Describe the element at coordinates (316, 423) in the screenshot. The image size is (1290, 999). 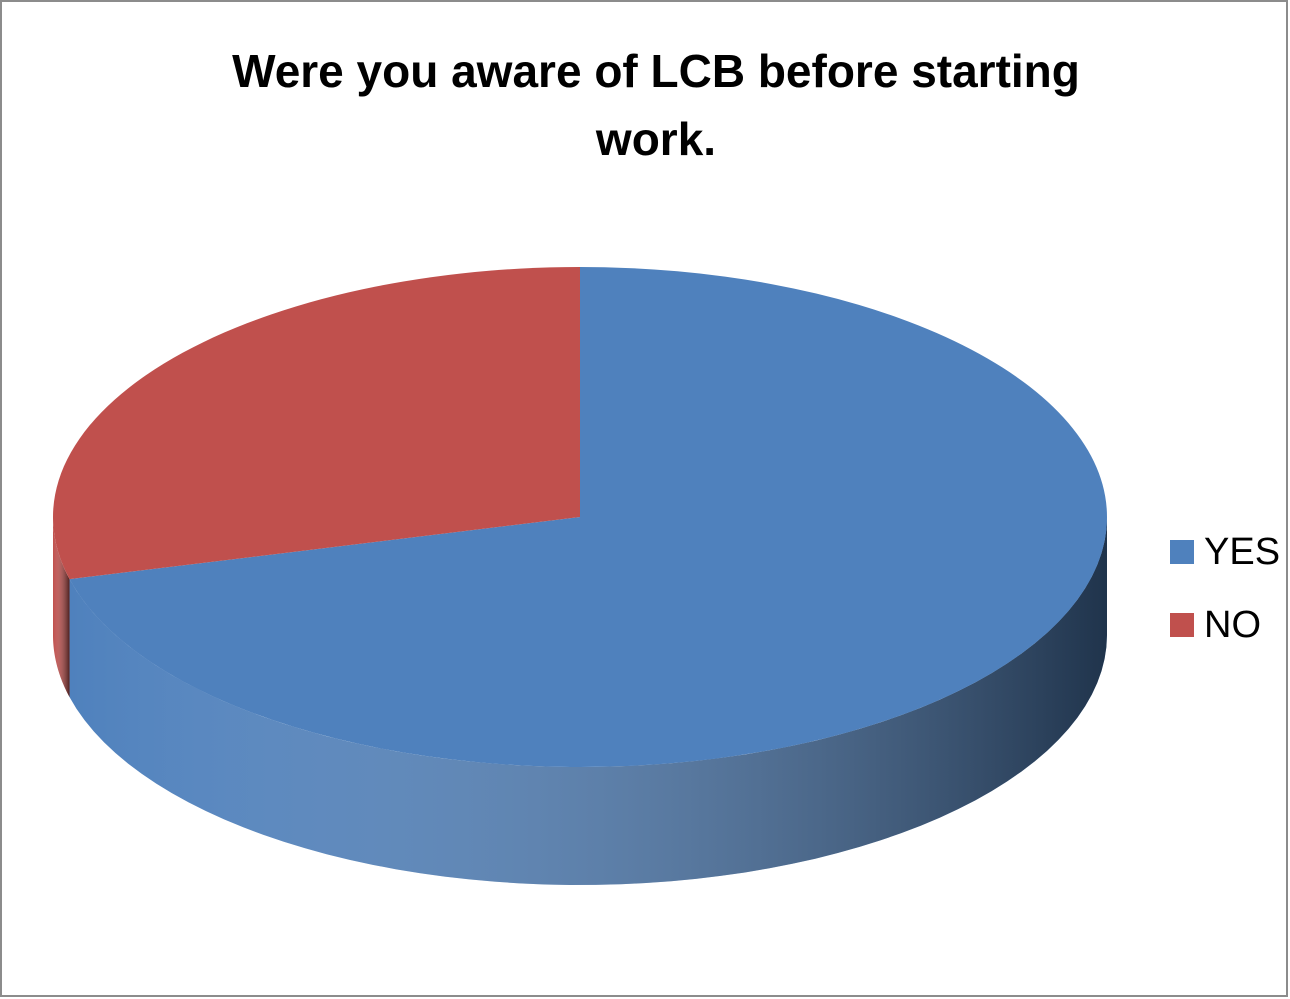
I see `pie-slice` at that location.